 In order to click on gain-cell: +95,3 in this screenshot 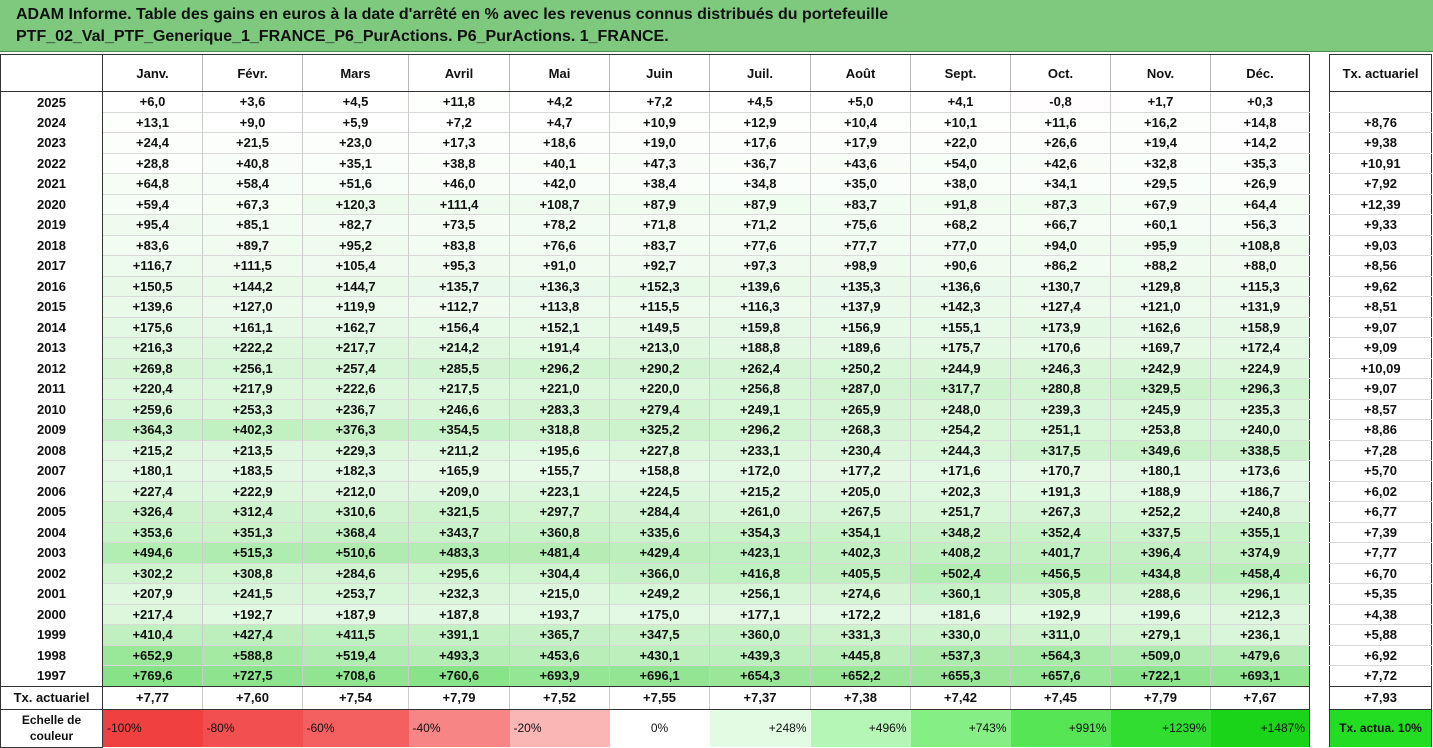, I will do `click(459, 265)`.